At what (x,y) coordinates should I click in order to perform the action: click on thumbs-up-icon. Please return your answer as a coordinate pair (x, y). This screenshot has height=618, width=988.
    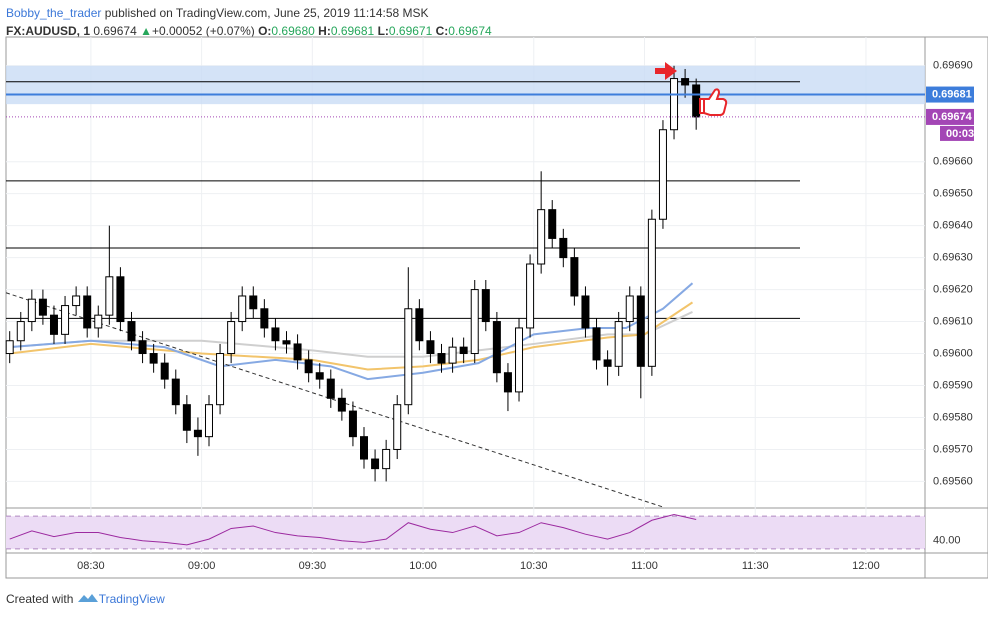
    Looking at the image, I should click on (713, 102).